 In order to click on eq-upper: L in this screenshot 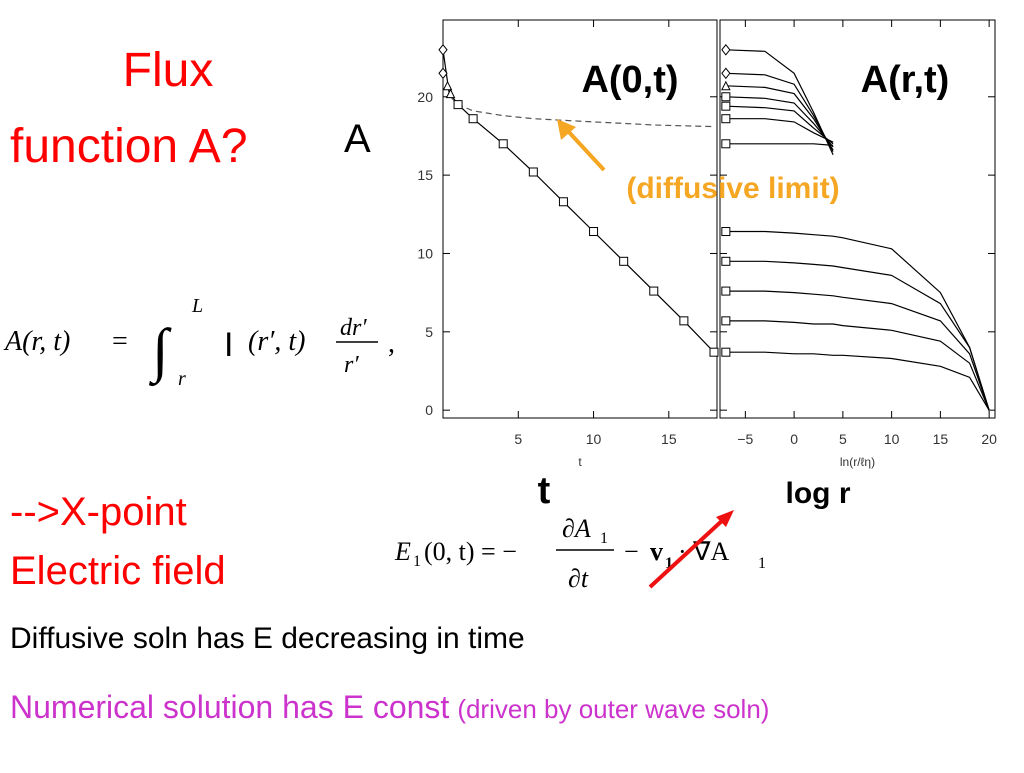, I will do `click(197, 306)`.